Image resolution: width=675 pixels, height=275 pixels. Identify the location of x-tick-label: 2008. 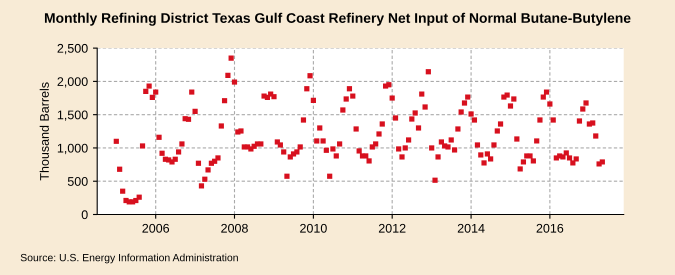
(234, 228).